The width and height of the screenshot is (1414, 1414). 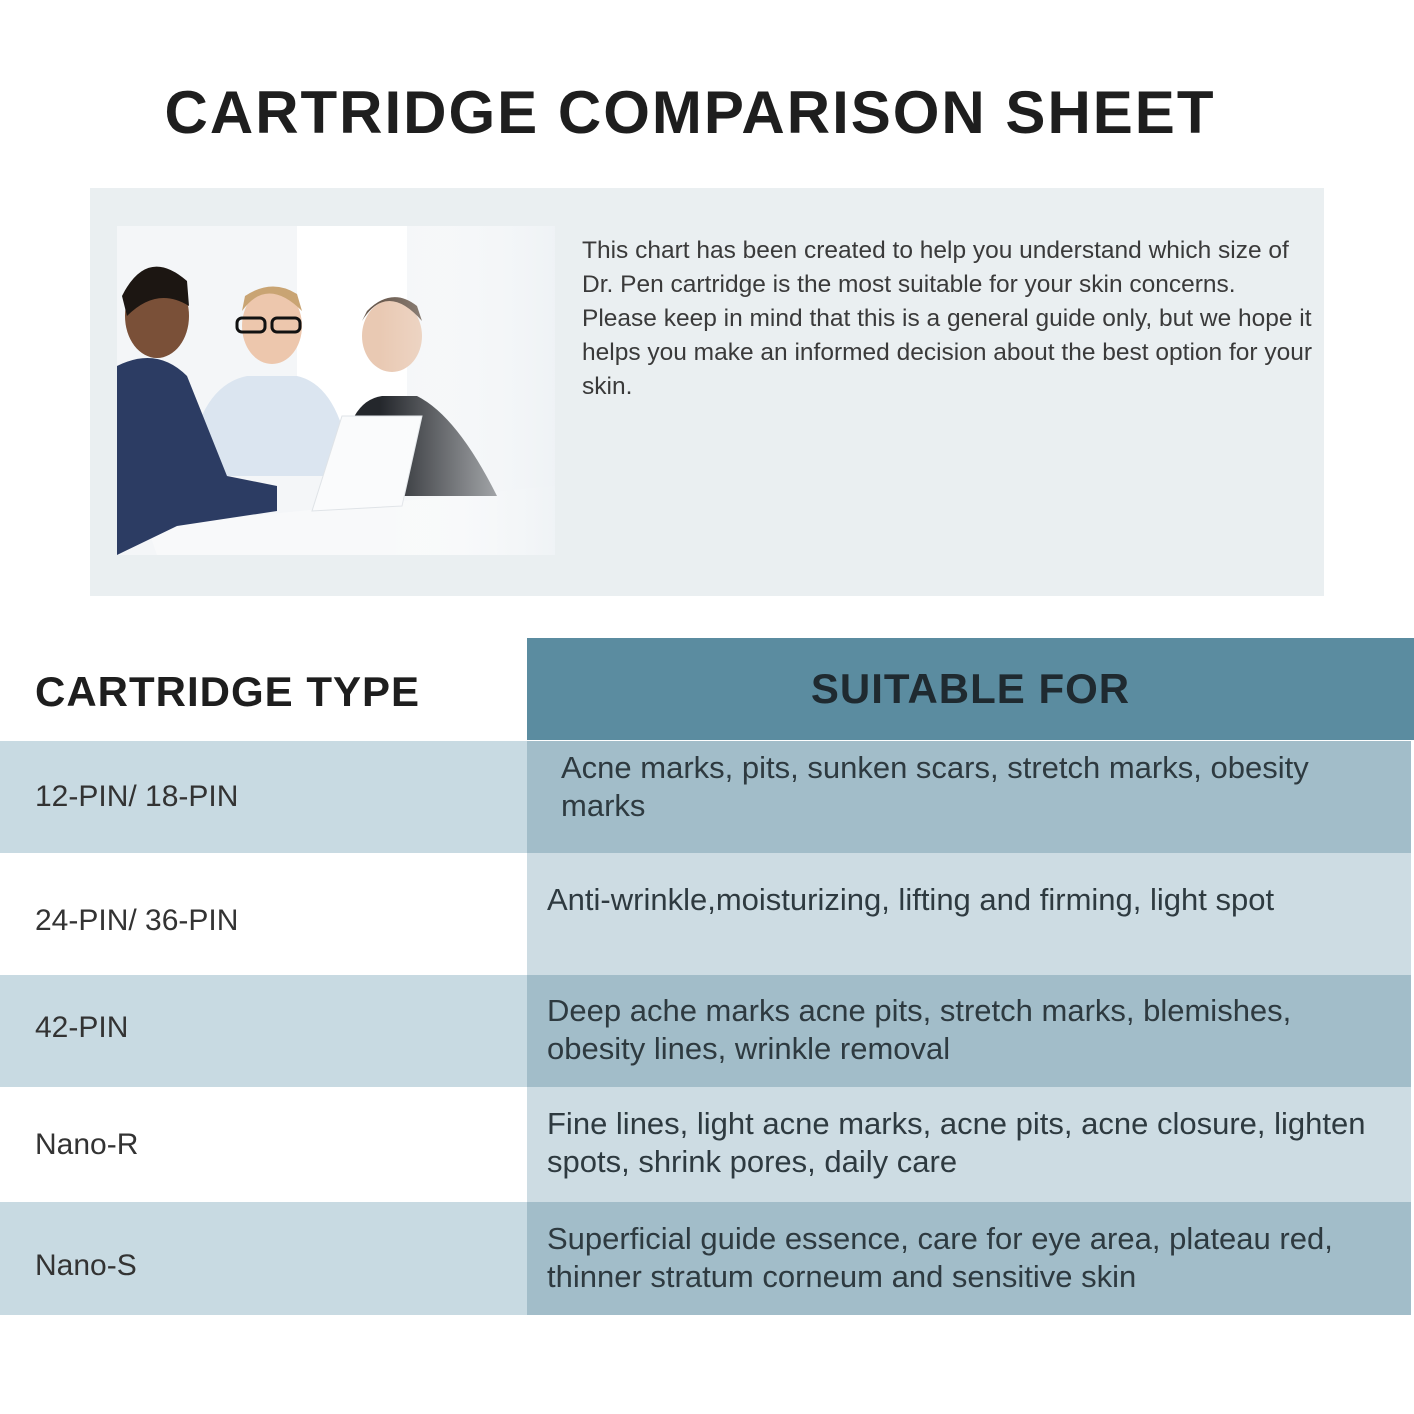 What do you see at coordinates (263, 1144) in the screenshot?
I see `cartridge-type-cell: Nano-R` at bounding box center [263, 1144].